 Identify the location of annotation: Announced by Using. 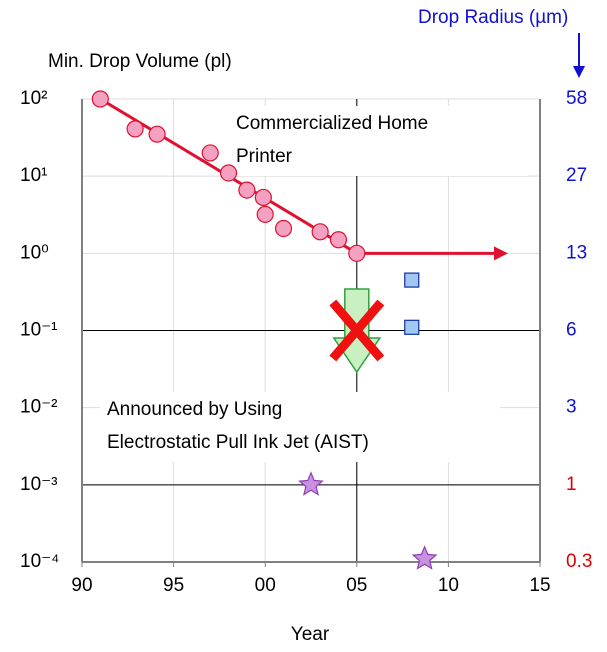
(194, 409).